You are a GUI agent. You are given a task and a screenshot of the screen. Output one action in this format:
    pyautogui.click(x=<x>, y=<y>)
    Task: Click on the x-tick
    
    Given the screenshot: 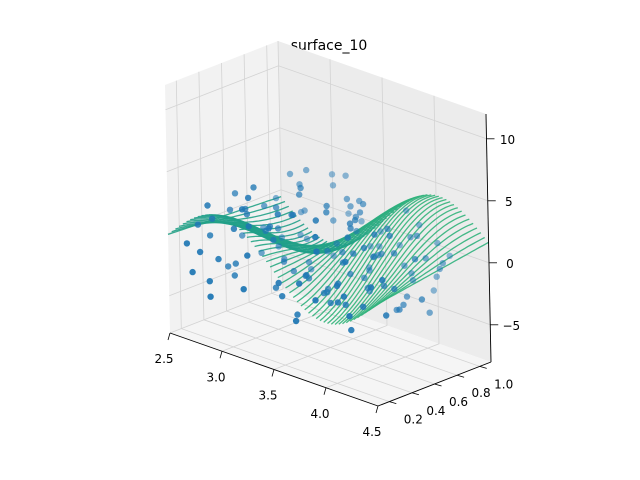 What is the action you would take?
    pyautogui.click(x=325, y=391)
    